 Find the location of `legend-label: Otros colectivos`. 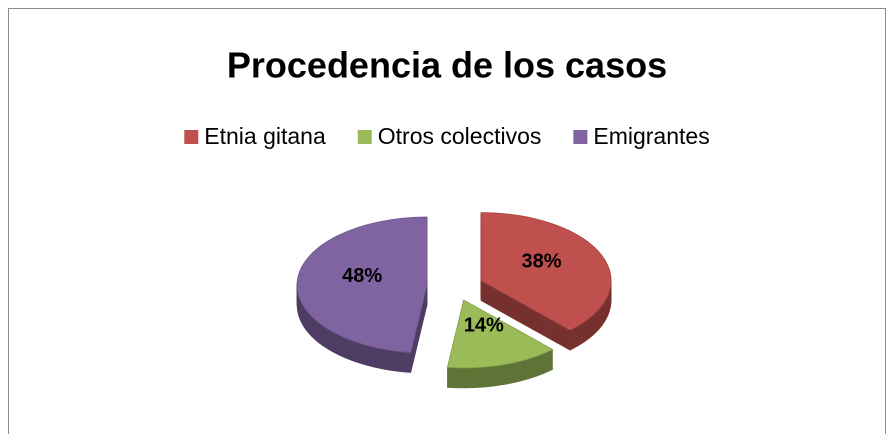

legend-label: Otros colectivos is located at coordinates (460, 136).